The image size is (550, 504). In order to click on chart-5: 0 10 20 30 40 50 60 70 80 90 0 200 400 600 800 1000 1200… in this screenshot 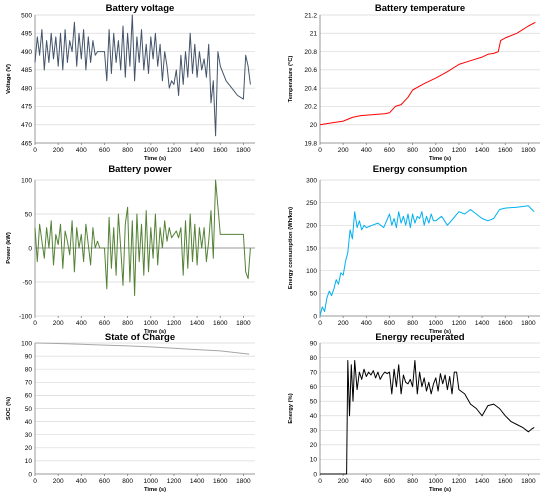, I will do `click(414, 412)`.